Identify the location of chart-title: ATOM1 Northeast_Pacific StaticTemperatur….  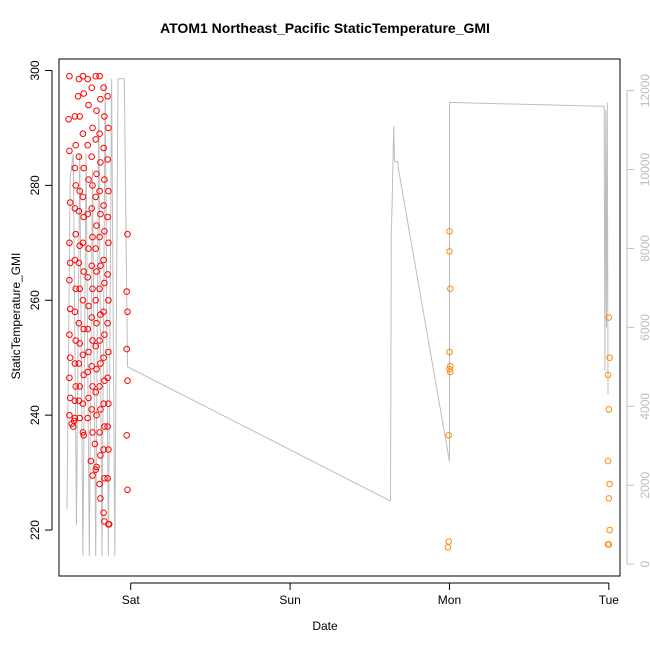
(325, 28).